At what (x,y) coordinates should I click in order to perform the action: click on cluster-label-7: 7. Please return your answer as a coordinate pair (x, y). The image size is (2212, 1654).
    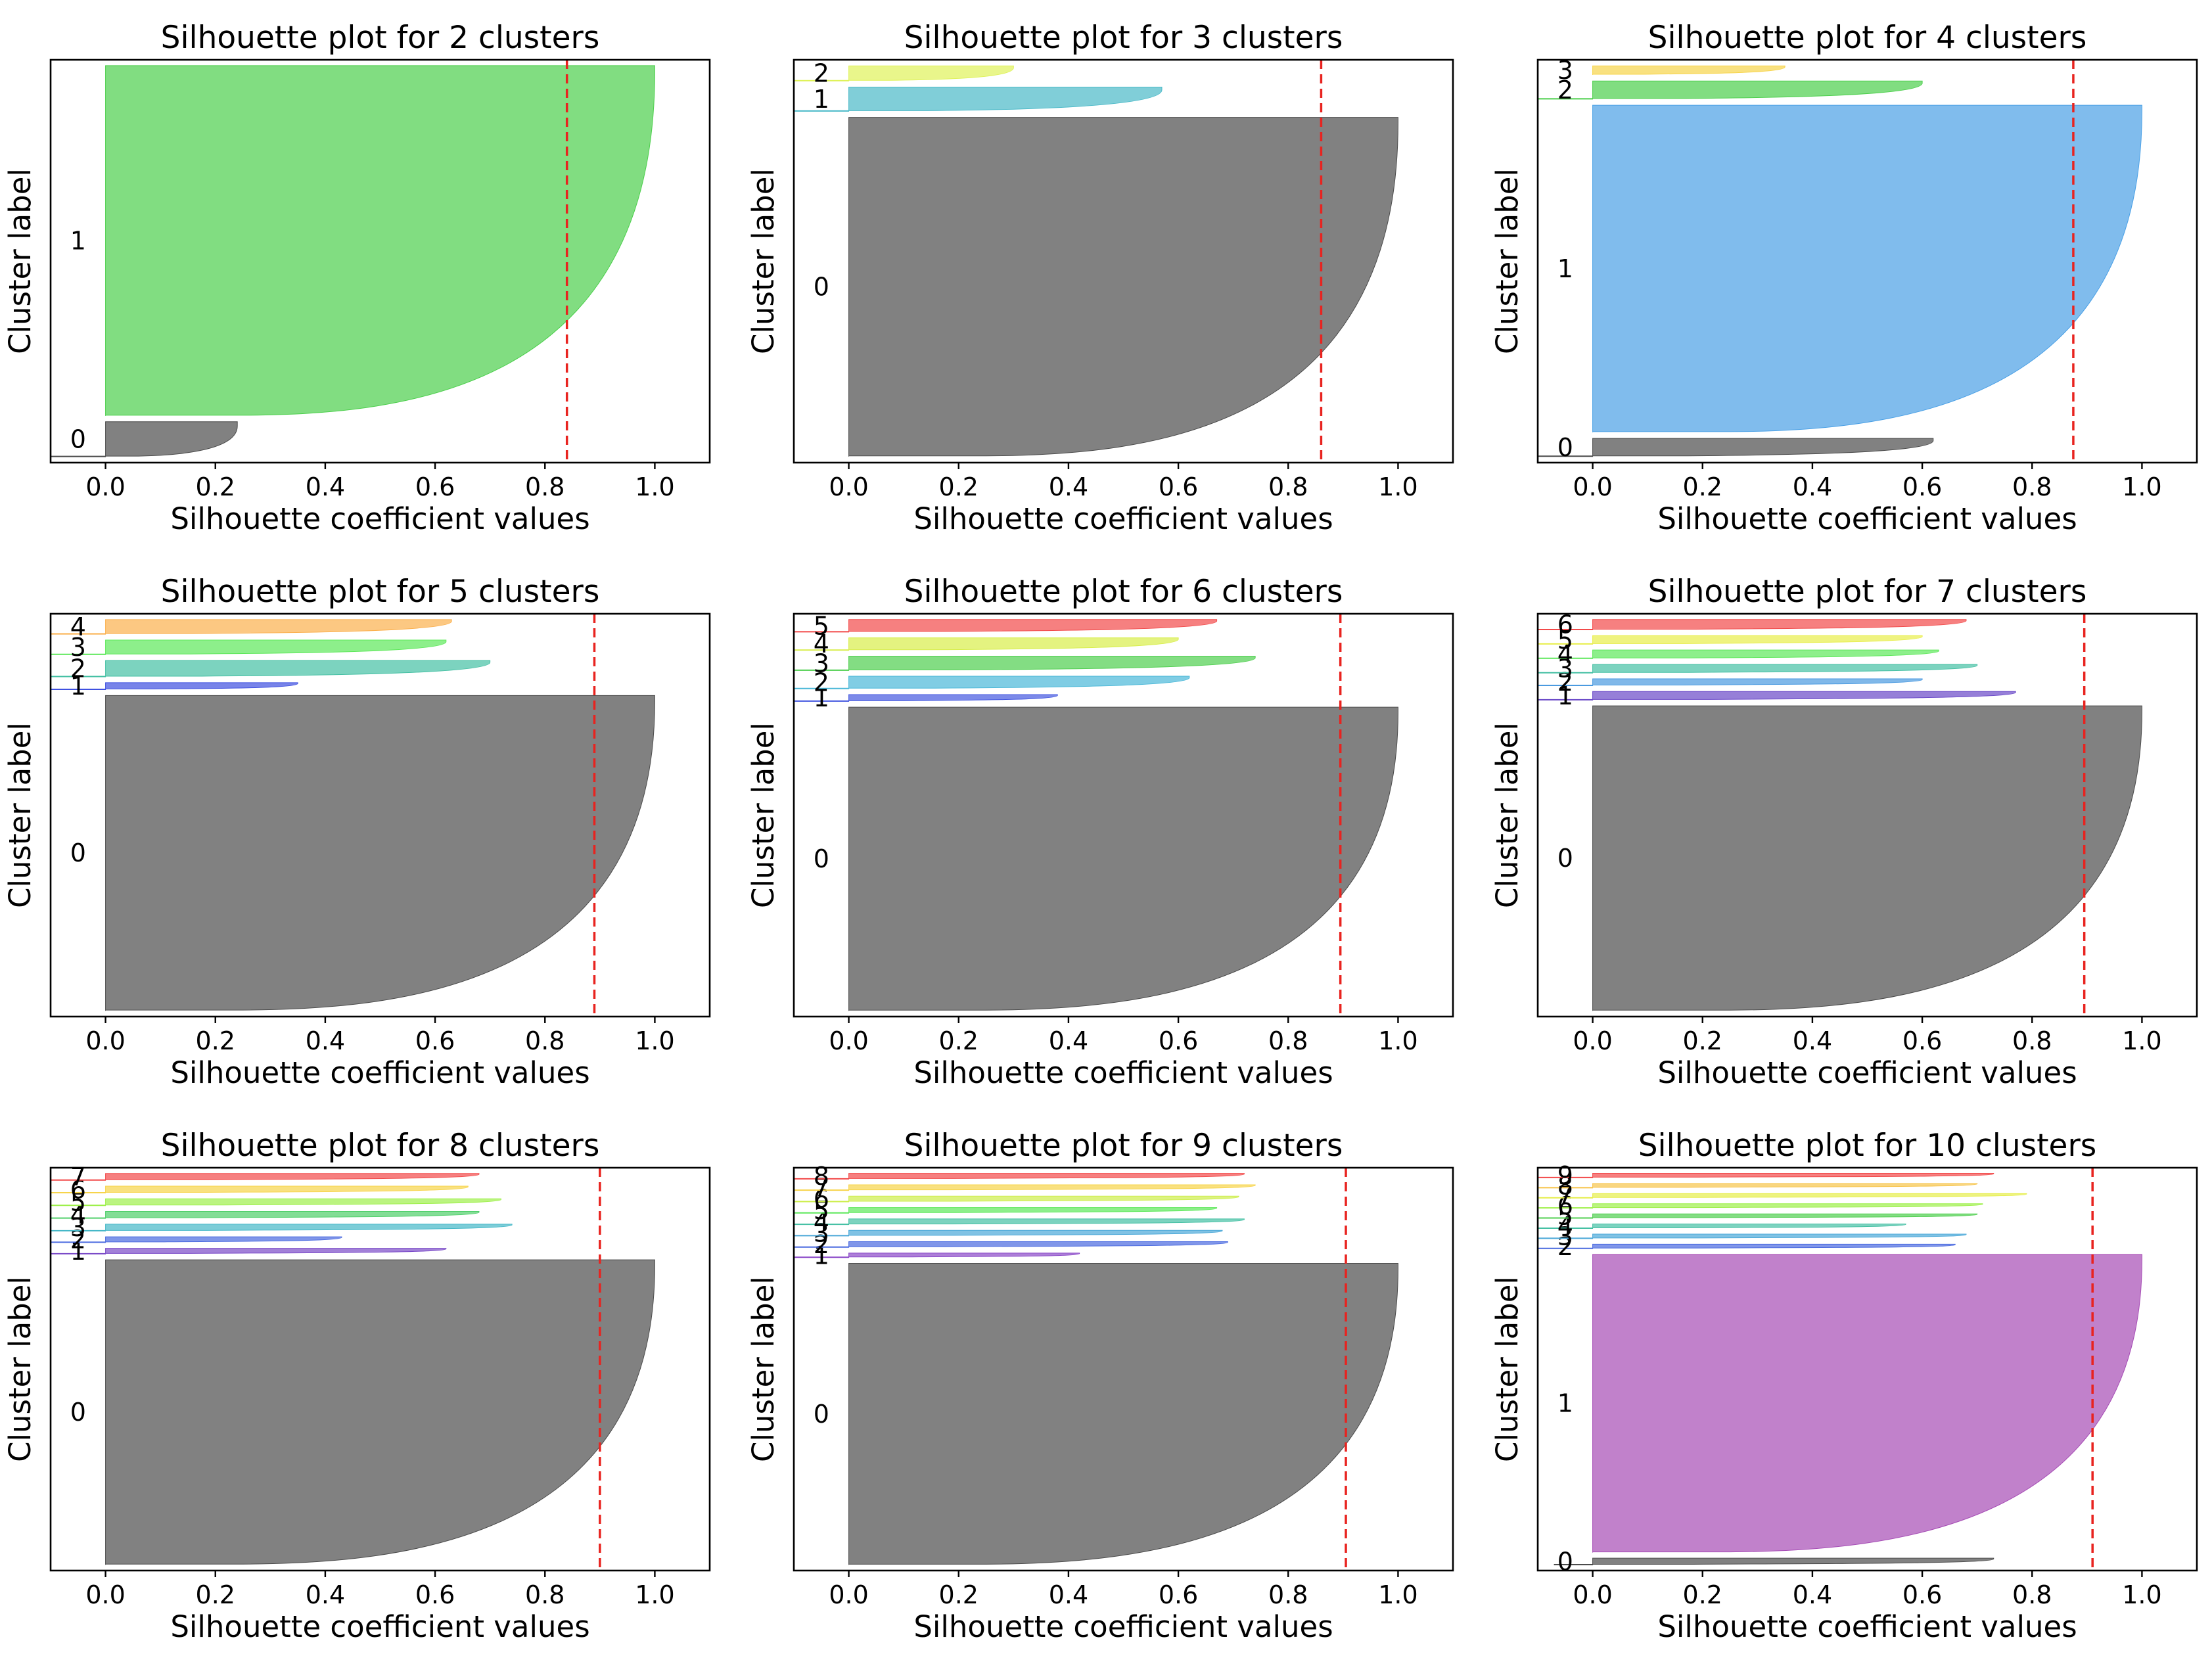
    Looking at the image, I should click on (78, 1176).